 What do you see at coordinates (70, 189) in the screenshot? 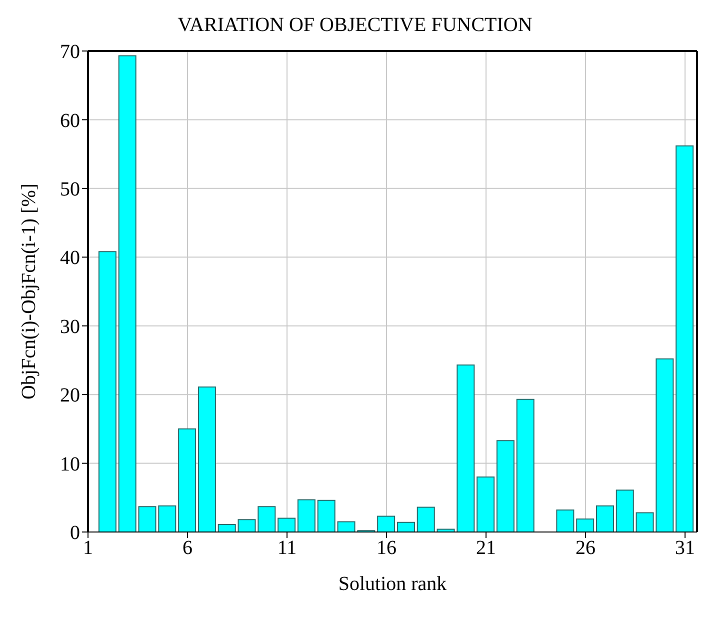
I see `y-tick-label: 50` at bounding box center [70, 189].